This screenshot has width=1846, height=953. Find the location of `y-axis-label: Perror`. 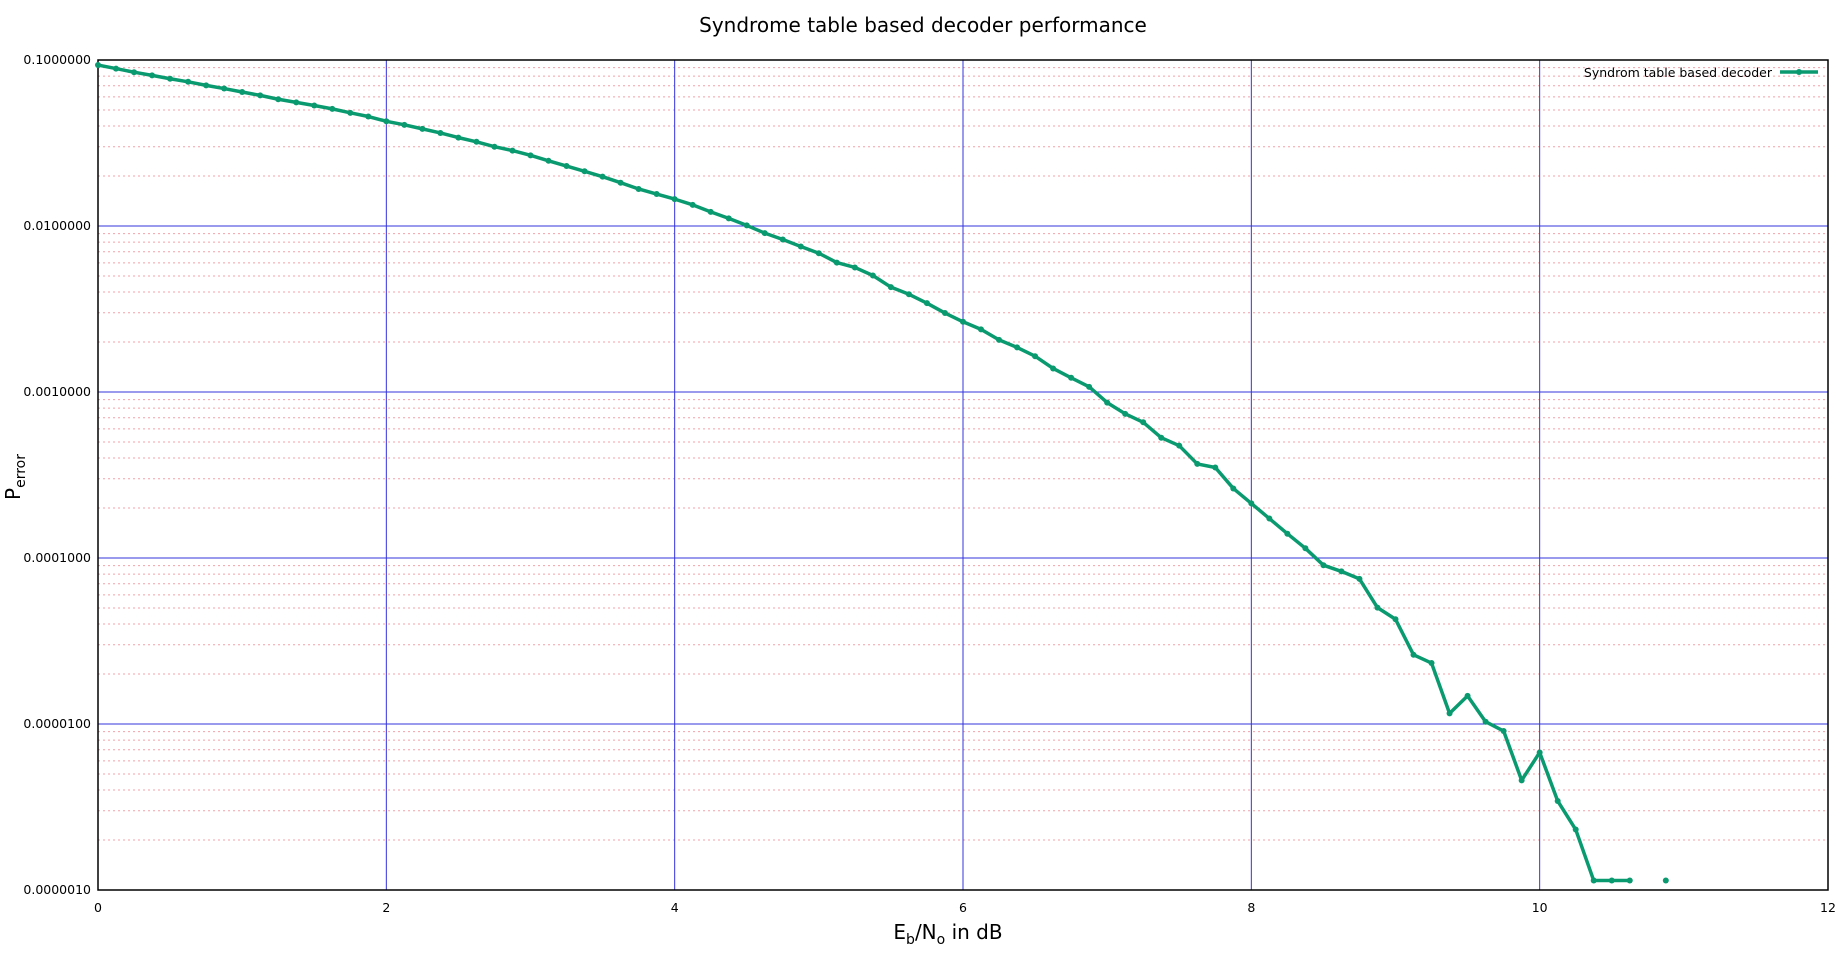

y-axis-label: Perror is located at coordinates (15, 477).